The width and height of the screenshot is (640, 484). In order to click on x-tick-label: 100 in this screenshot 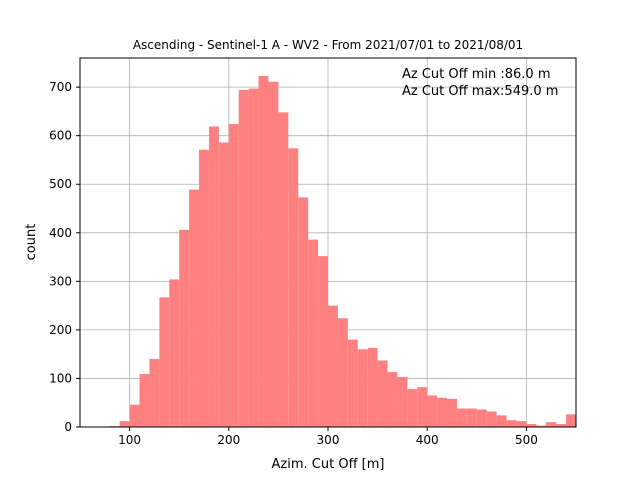, I will do `click(129, 440)`.